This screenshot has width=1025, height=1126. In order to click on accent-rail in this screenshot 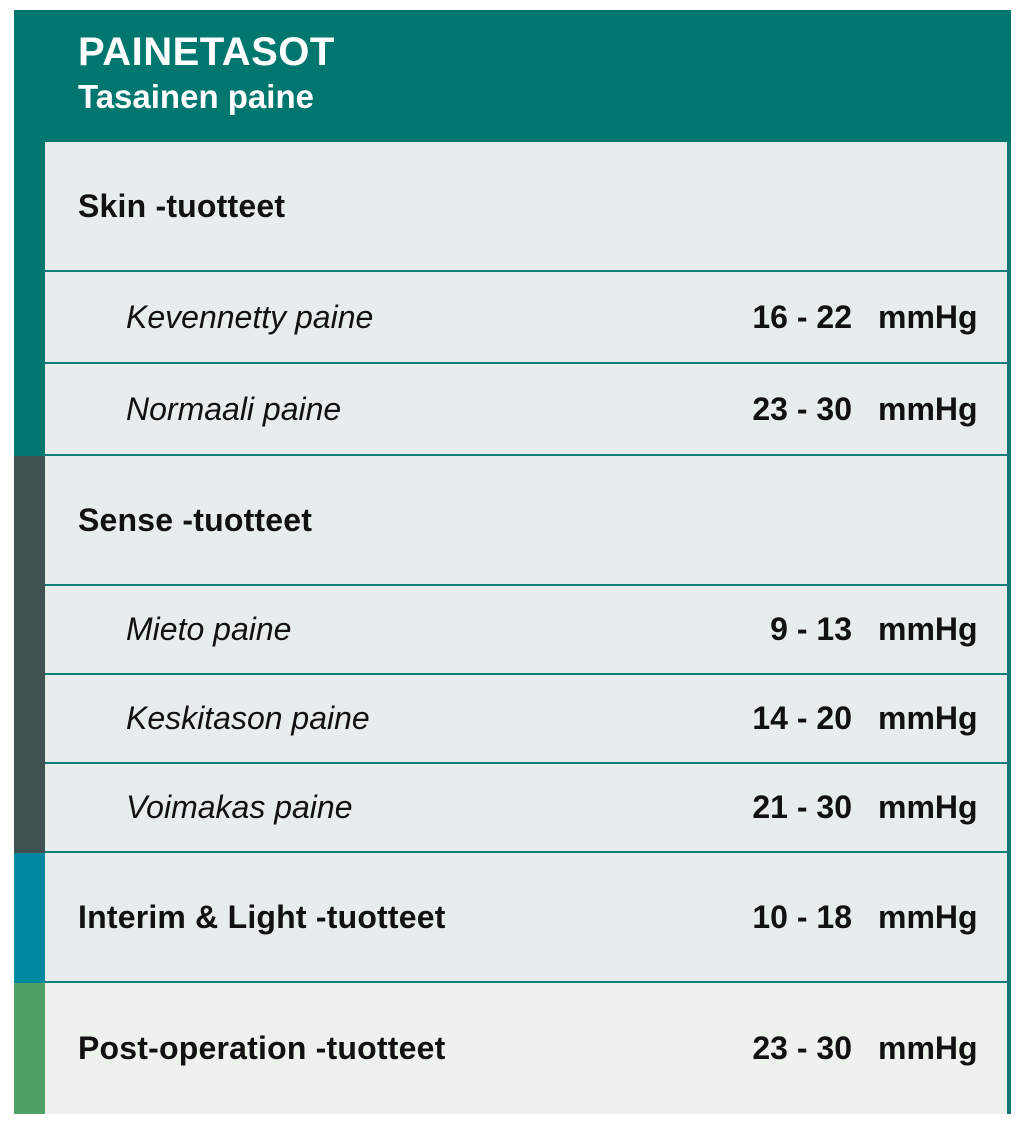, I will do `click(29, 628)`.